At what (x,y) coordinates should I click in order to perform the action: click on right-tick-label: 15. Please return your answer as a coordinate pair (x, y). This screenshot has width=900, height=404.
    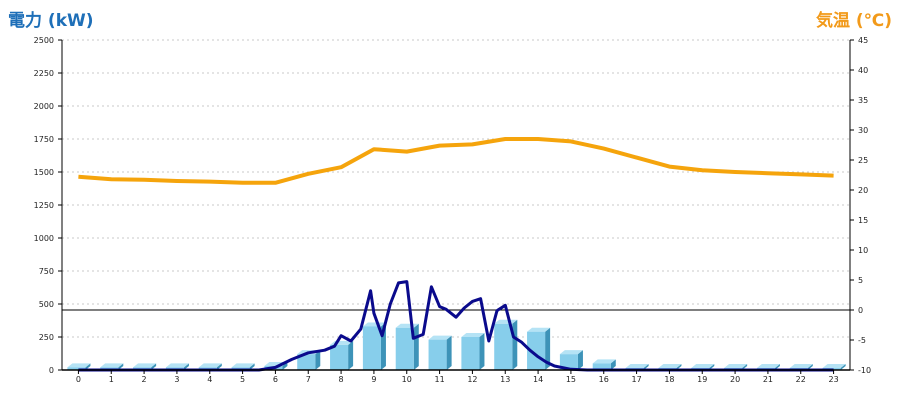
    Looking at the image, I should click on (863, 220).